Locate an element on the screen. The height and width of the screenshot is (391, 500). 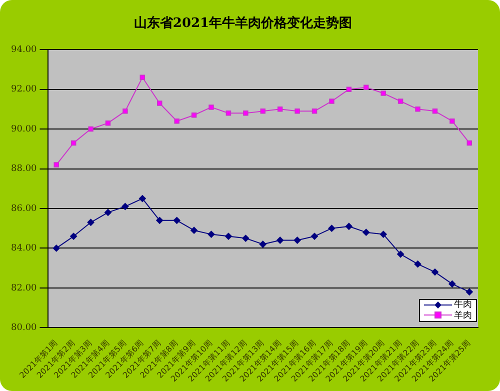
y-tick-label: 86.00 is located at coordinates (24, 209).